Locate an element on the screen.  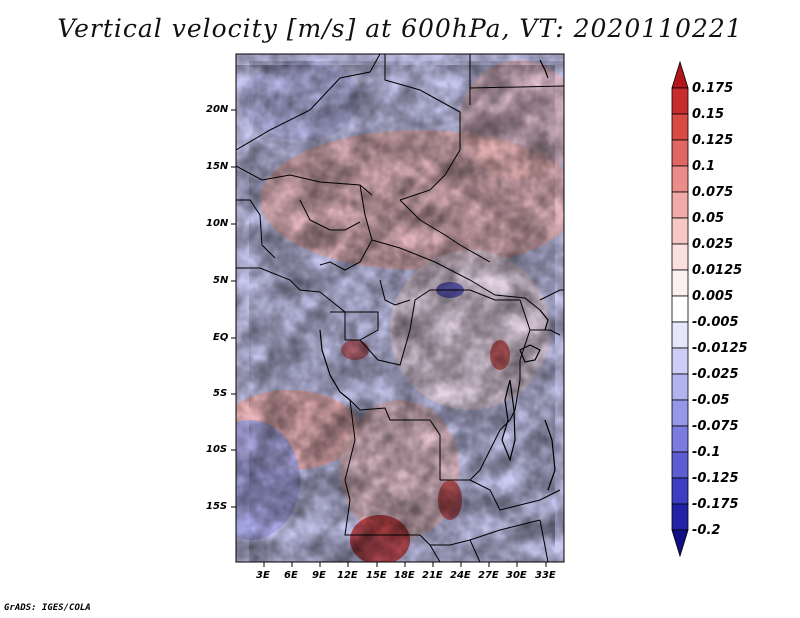
colorbar-label: 0.125 is located at coordinates (713, 140).